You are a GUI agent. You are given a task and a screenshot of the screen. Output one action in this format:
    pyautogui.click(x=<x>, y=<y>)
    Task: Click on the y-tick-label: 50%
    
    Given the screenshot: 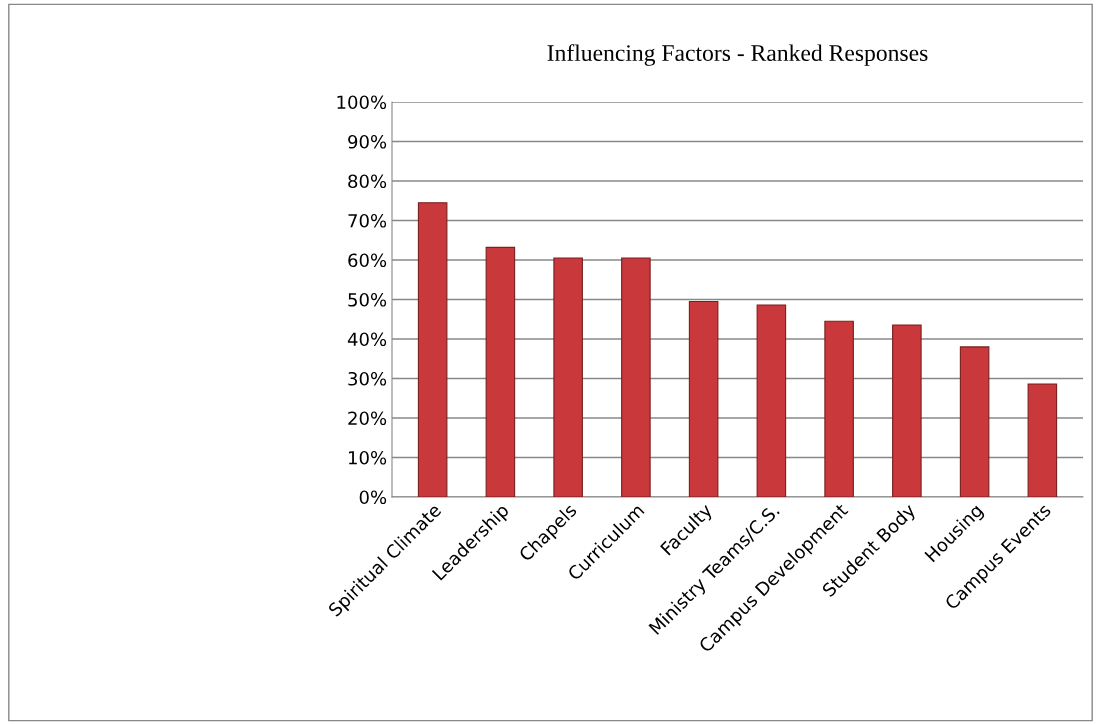 What is the action you would take?
    pyautogui.click(x=367, y=299)
    